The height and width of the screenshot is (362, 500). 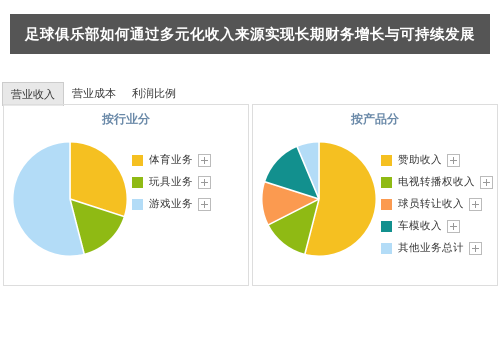 I want to click on legend-label: 赞助收入, so click(x=420, y=160).